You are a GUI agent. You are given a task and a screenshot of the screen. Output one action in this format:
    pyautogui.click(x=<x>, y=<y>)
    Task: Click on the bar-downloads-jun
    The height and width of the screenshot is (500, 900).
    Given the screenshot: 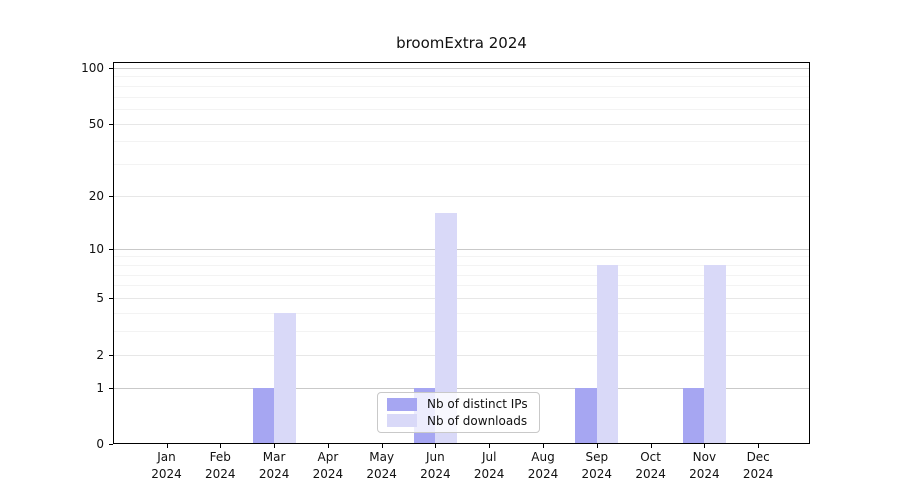 What is the action you would take?
    pyautogui.click(x=446, y=328)
    